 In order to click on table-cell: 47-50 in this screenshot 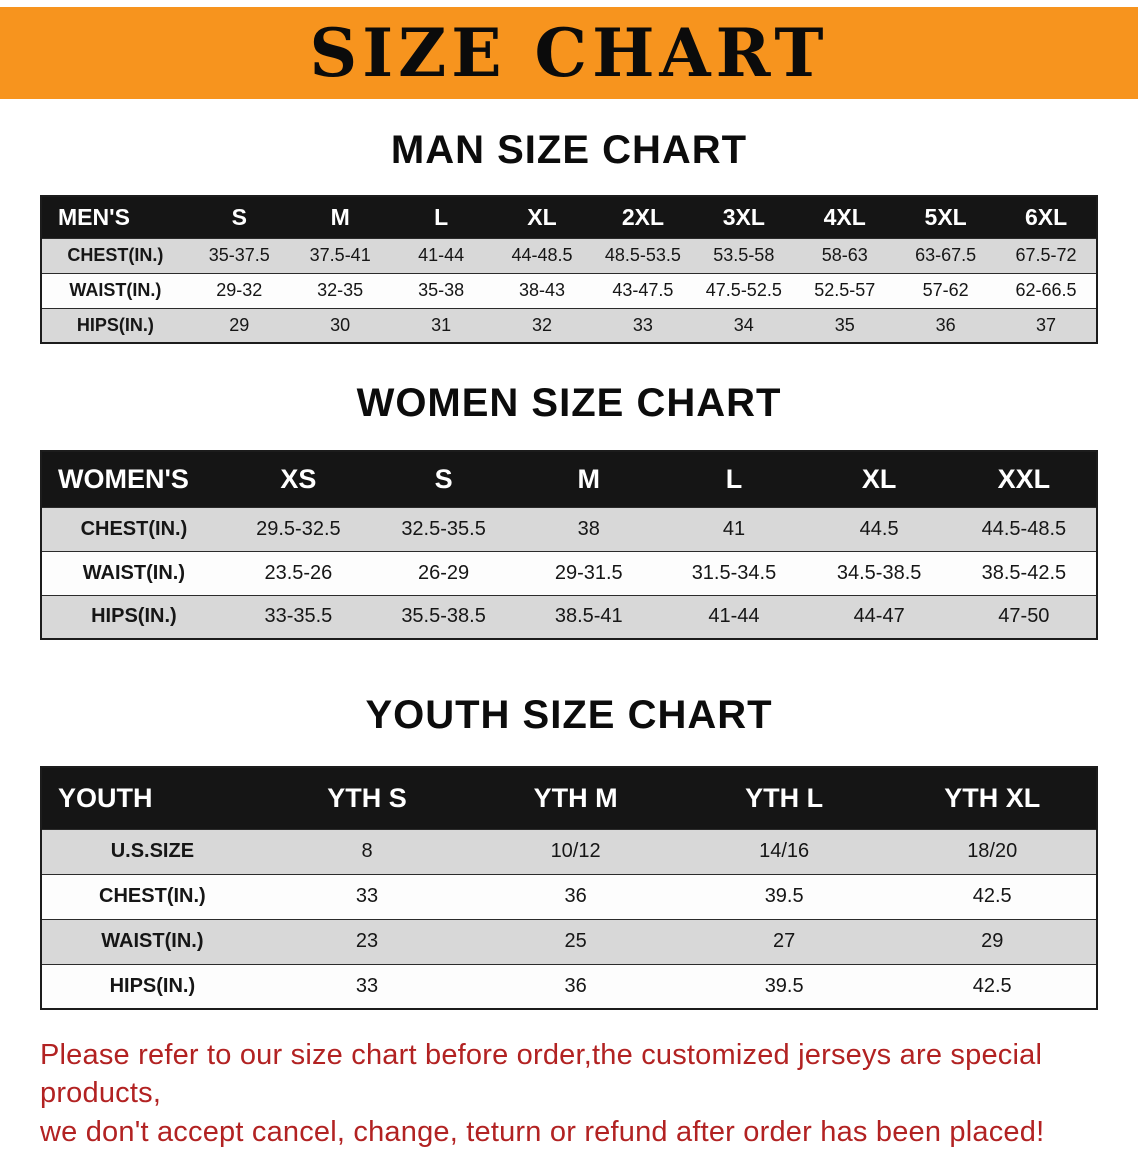, I will do `click(1024, 616)`.